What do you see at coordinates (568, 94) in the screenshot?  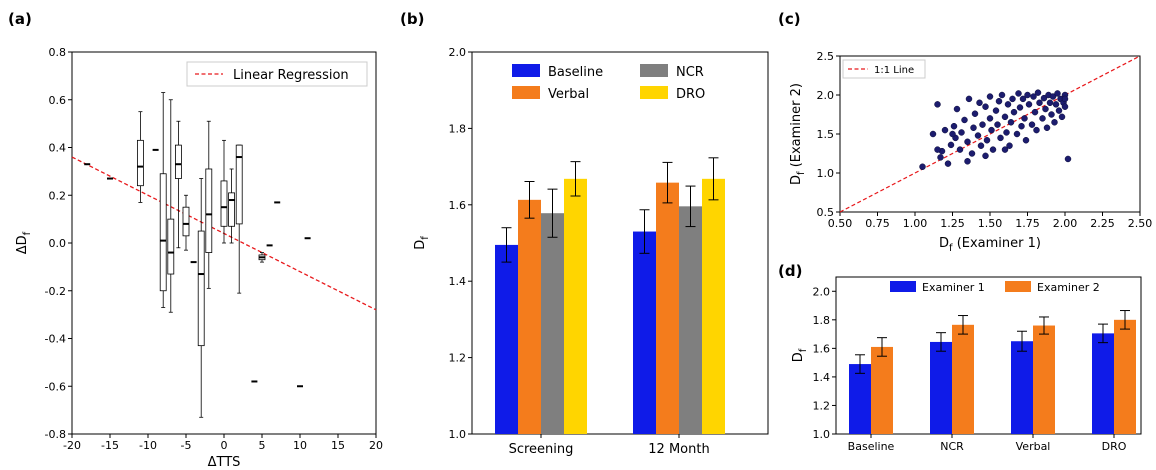 I see `legend-label: Verbal` at bounding box center [568, 94].